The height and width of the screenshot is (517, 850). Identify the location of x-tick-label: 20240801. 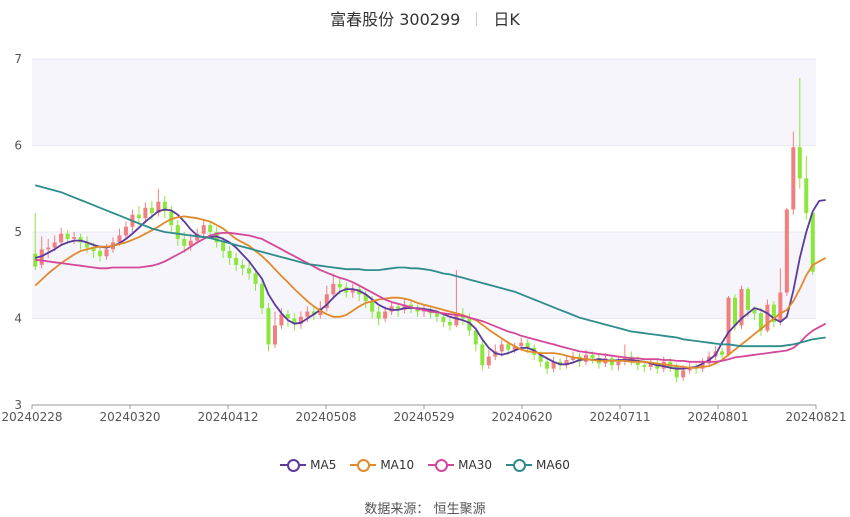
(717, 417).